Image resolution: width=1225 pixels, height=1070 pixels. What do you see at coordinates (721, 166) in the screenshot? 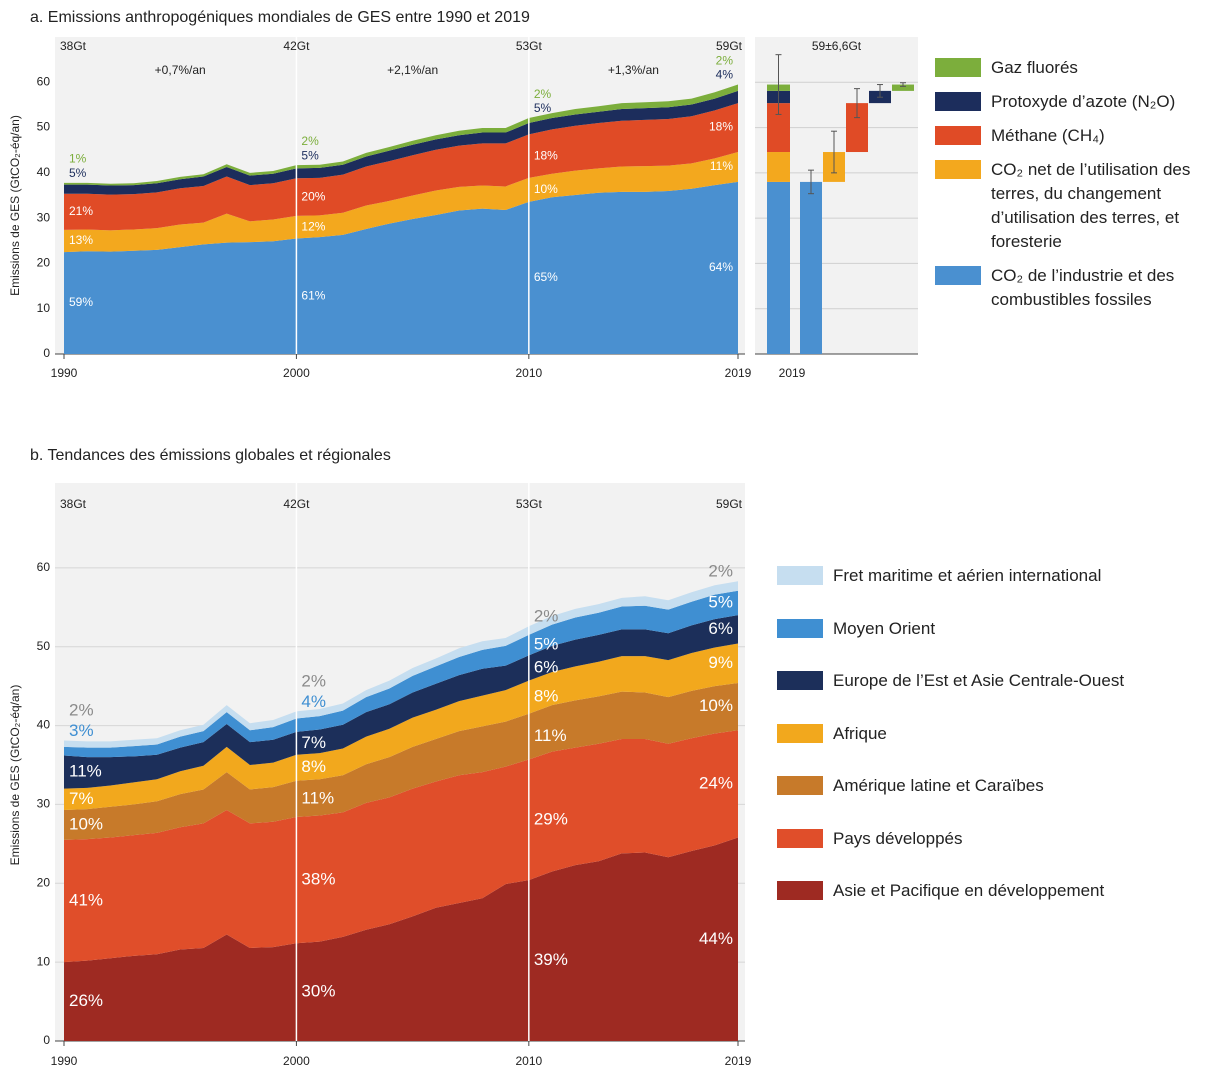
I see `share-label: 11%` at bounding box center [721, 166].